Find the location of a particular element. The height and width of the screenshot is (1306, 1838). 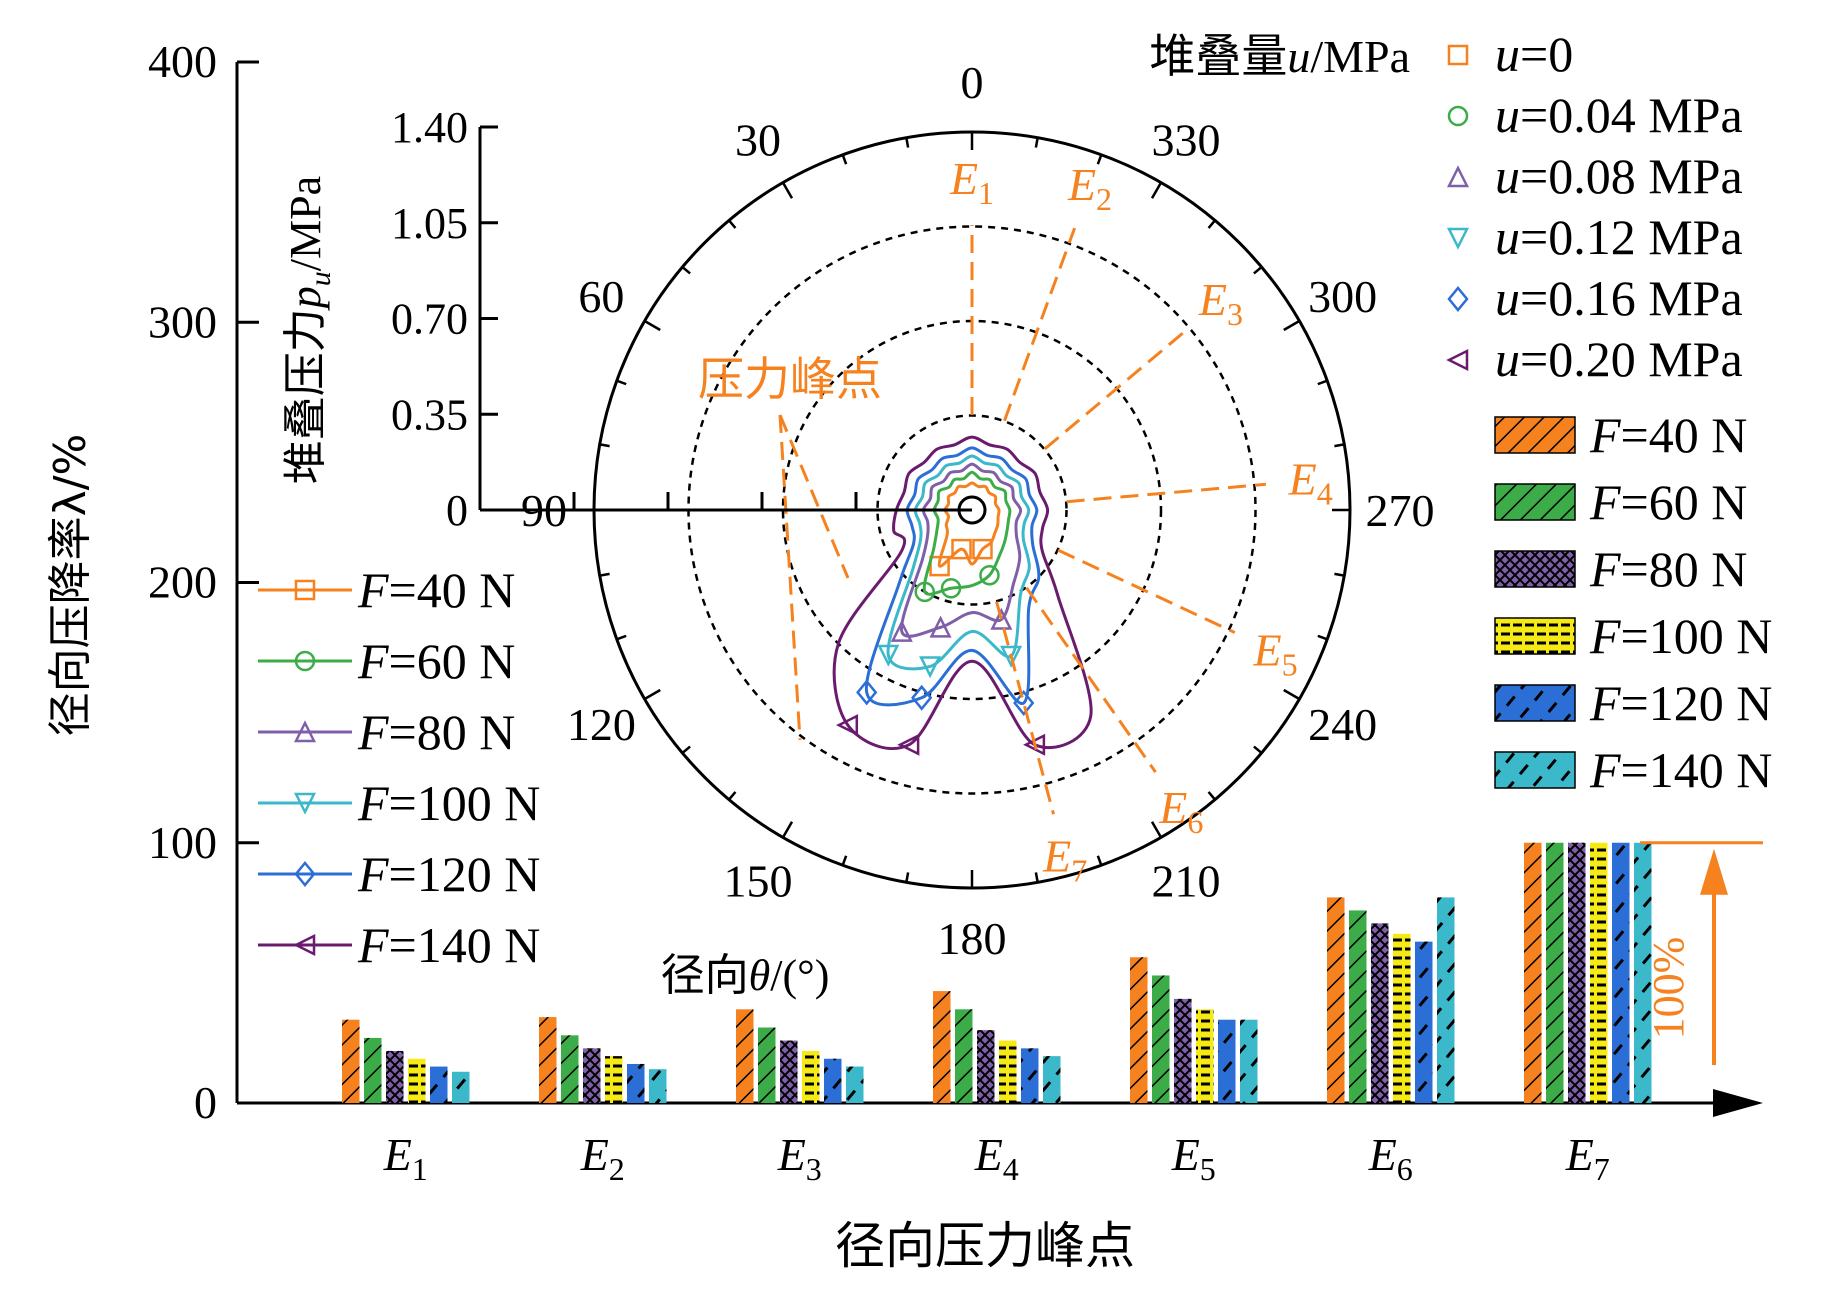

line-legend-item: F=80 N is located at coordinates (386, 732).